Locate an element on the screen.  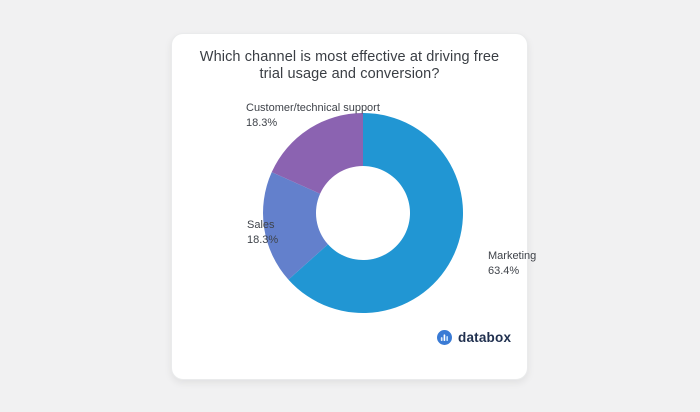
donut-chart is located at coordinates (363, 213).